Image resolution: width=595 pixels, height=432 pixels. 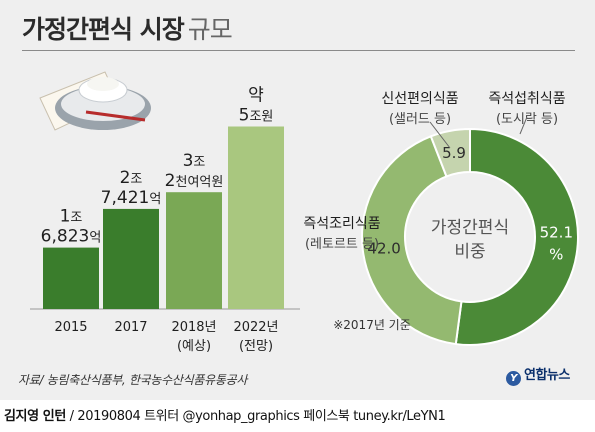 What do you see at coordinates (103, 29) in the screenshot?
I see `title-main: 가정간편식 시장` at bounding box center [103, 29].